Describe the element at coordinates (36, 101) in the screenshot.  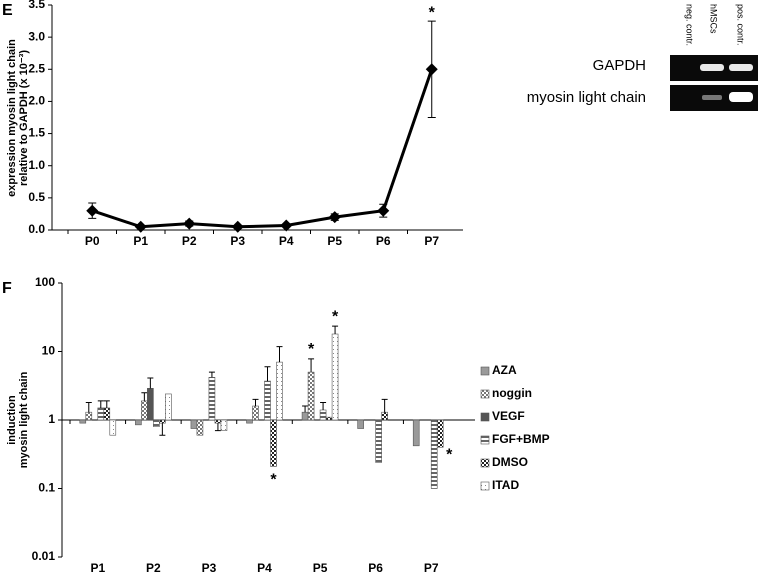
I see `y-tick-label: 2.0` at that location.